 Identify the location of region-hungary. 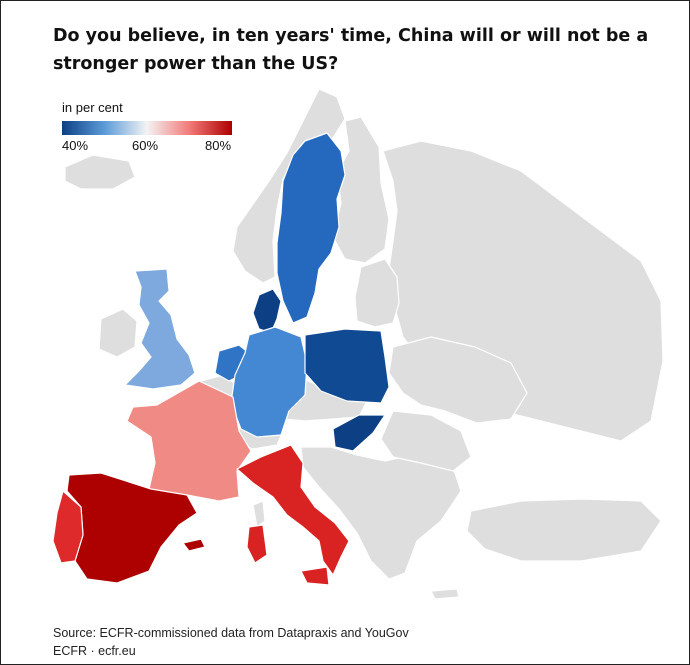
(359, 433).